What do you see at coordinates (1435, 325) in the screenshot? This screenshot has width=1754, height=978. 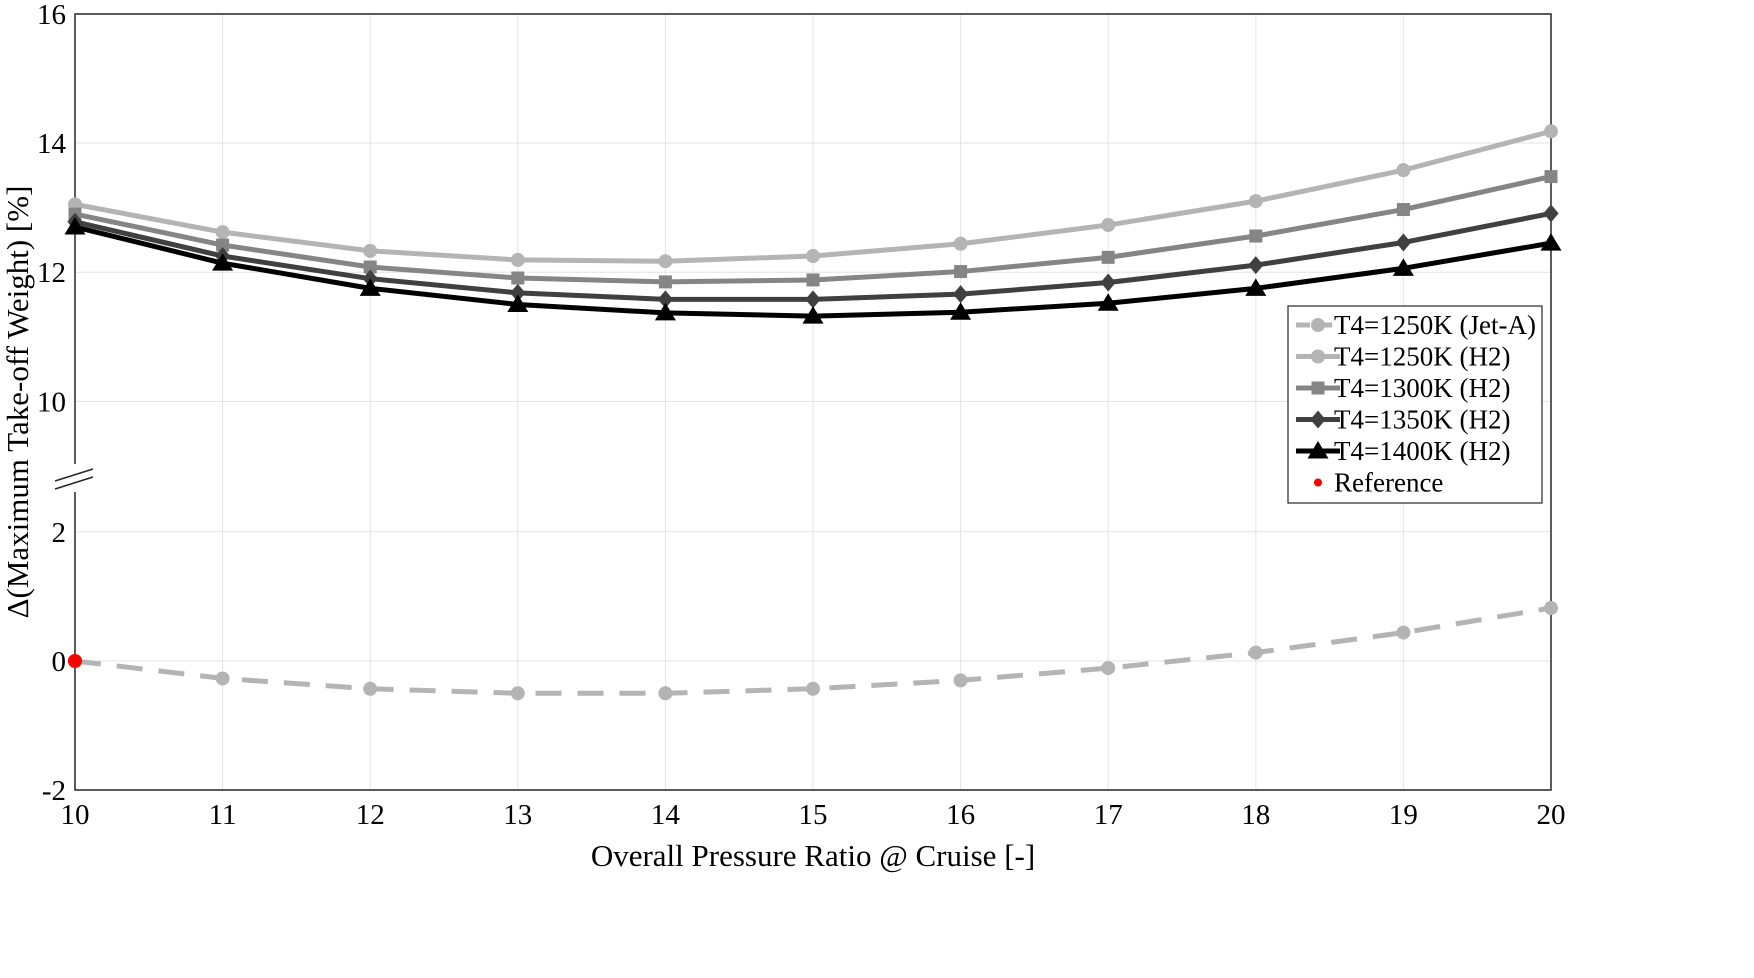 I see `legend-label: T4=1250K (Jet-A)` at bounding box center [1435, 325].